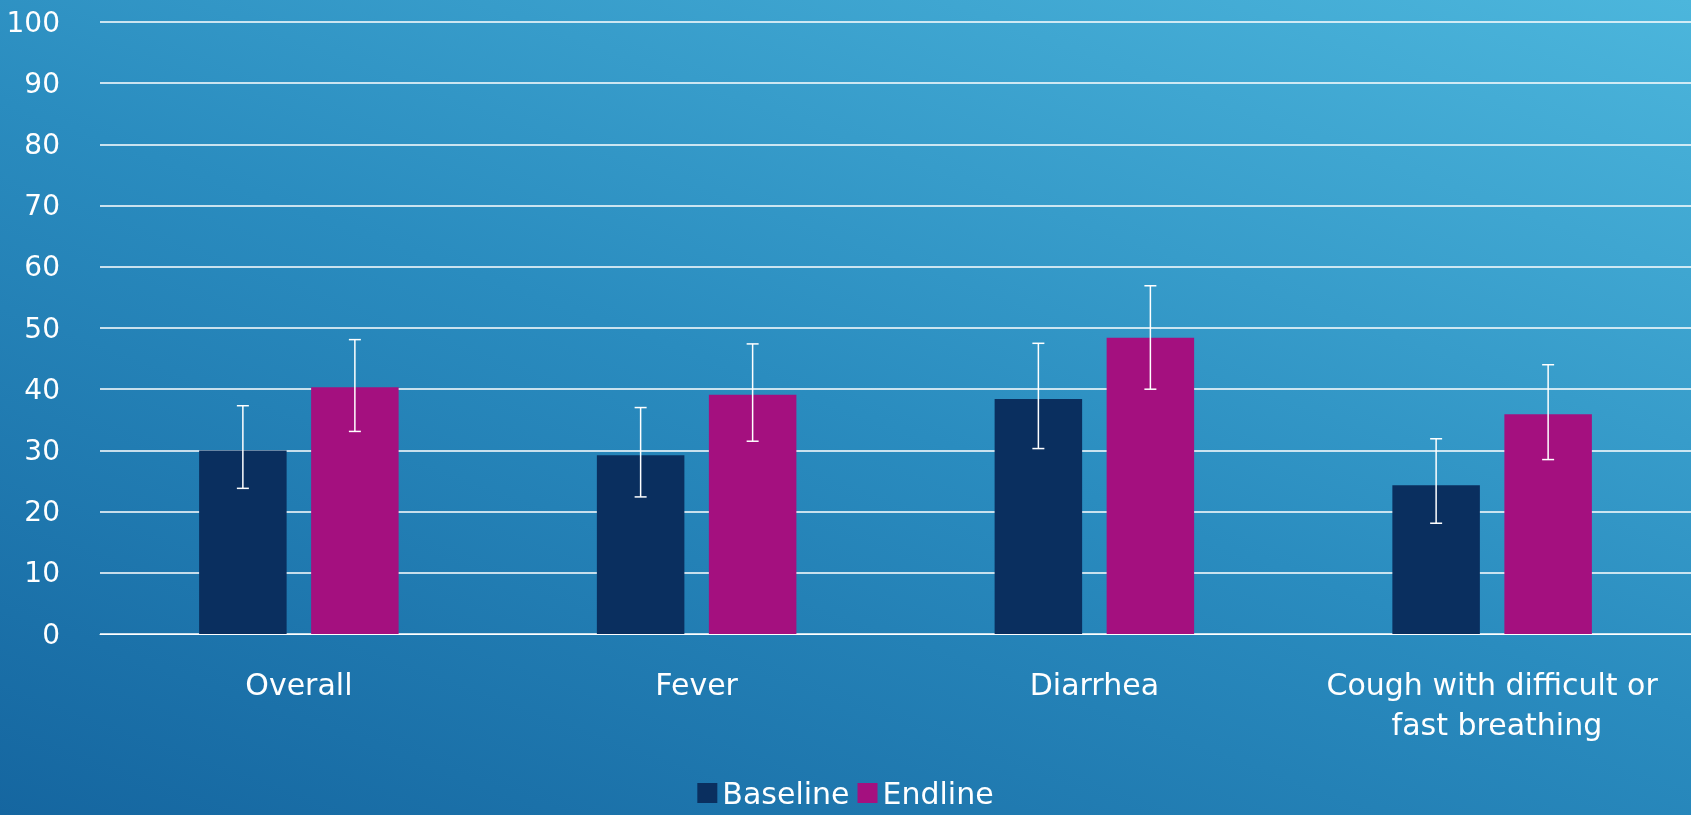 This screenshot has height=815, width=1691. What do you see at coordinates (42, 206) in the screenshot?
I see `y-tick-label: 70` at bounding box center [42, 206].